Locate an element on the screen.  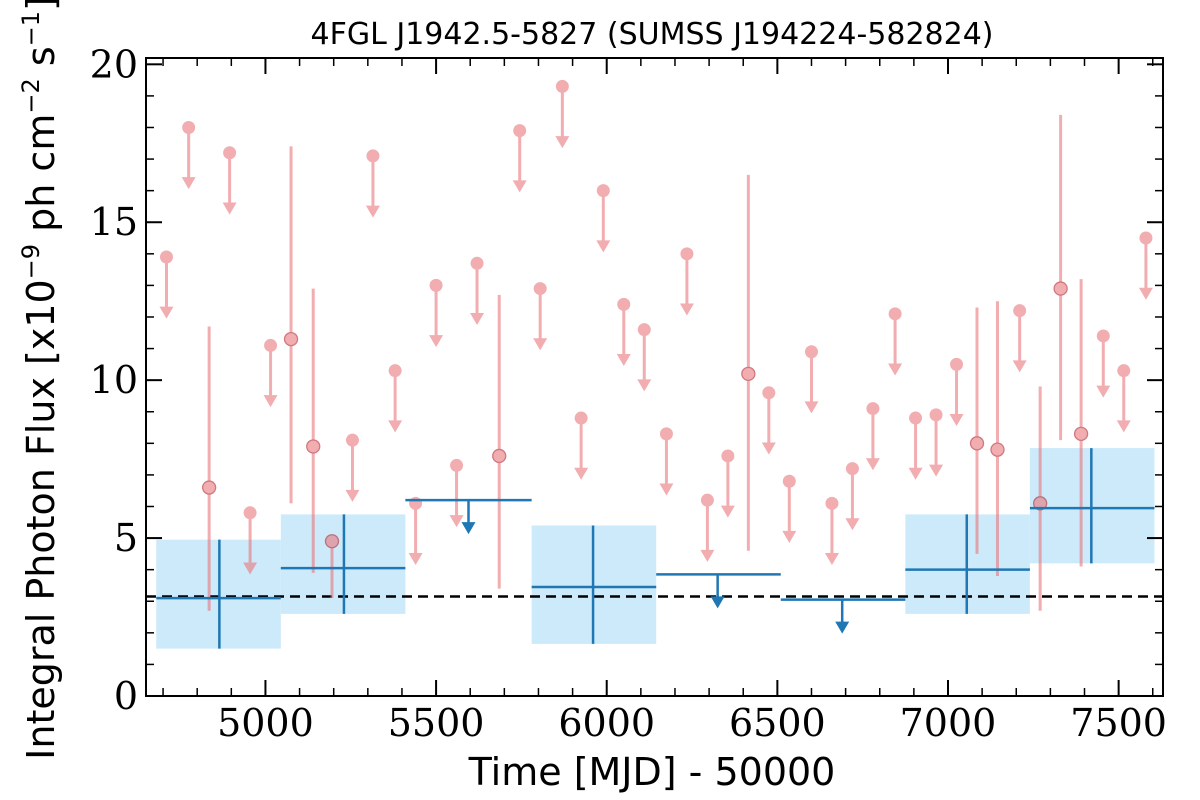
x-tick-label: 7000 is located at coordinates (948, 723).